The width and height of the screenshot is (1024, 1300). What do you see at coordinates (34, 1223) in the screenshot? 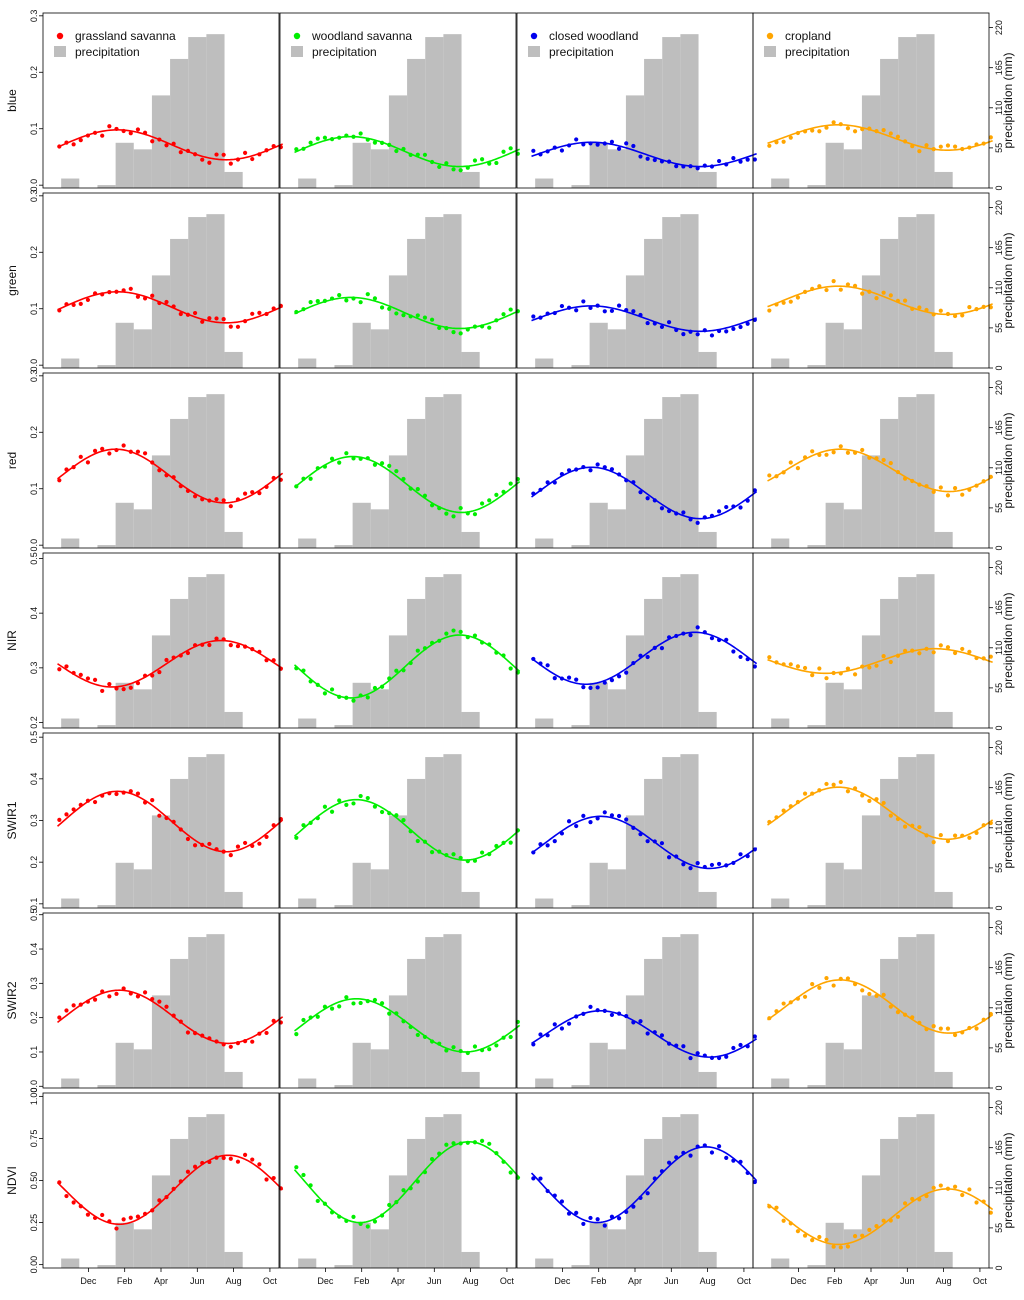
I see `y-tick-label: 0.25` at bounding box center [34, 1223].